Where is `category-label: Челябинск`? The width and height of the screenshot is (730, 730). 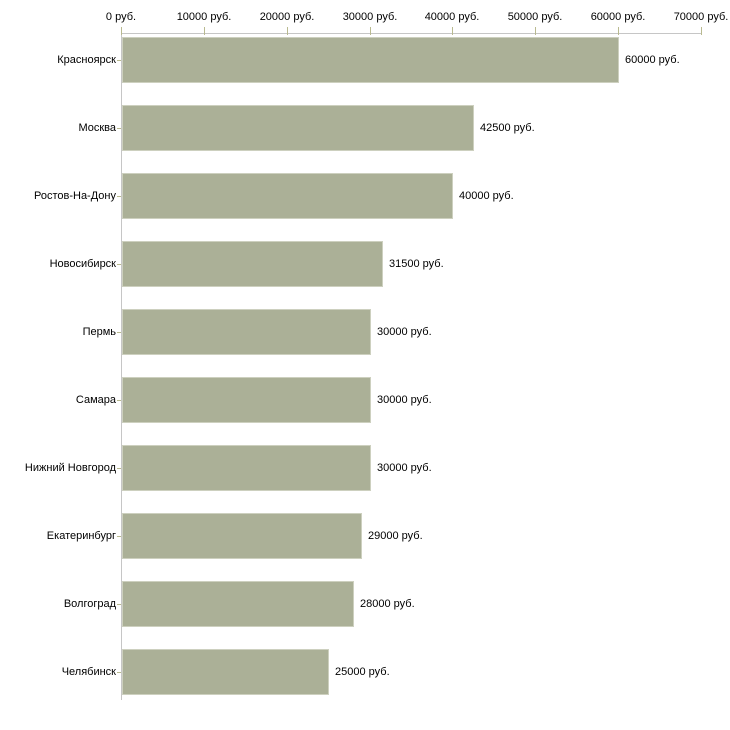 category-label: Челябинск is located at coordinates (88, 672).